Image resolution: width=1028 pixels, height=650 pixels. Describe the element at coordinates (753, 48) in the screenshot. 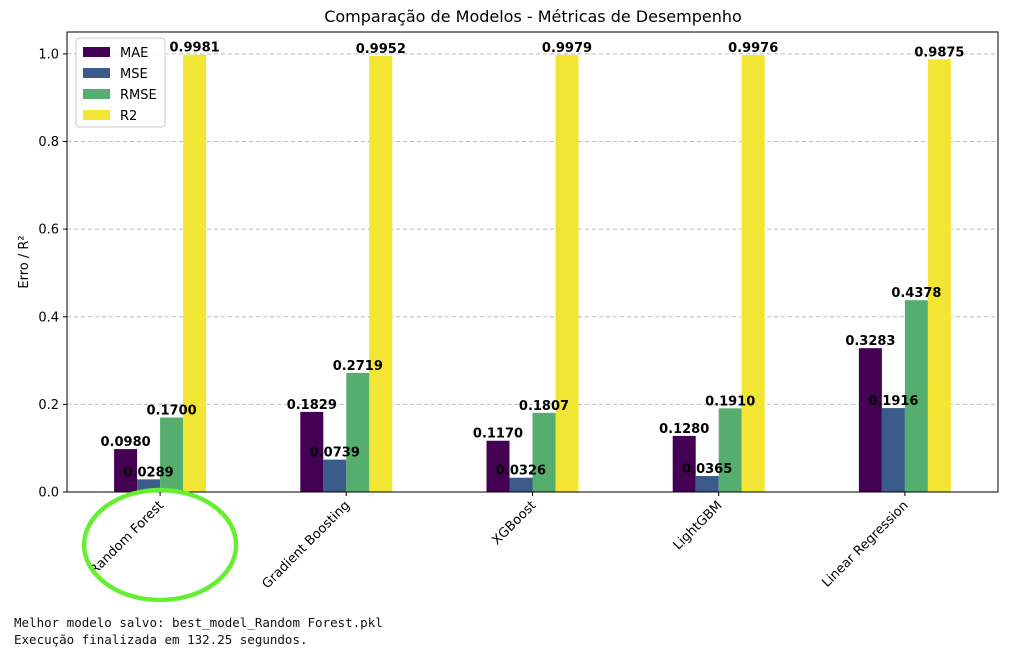

I see `bar-value-label: 0.9976` at that location.